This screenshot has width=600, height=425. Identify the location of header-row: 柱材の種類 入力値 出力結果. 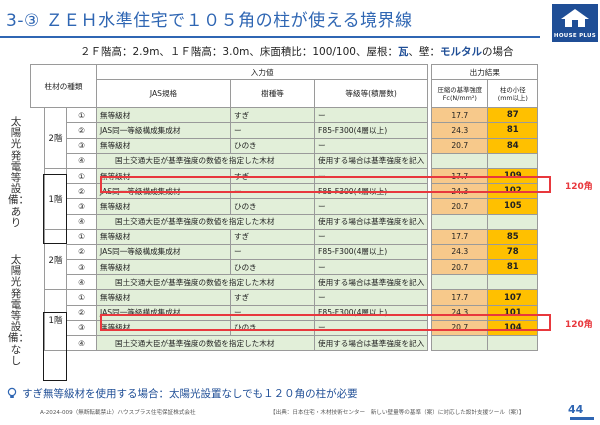
(284, 86).